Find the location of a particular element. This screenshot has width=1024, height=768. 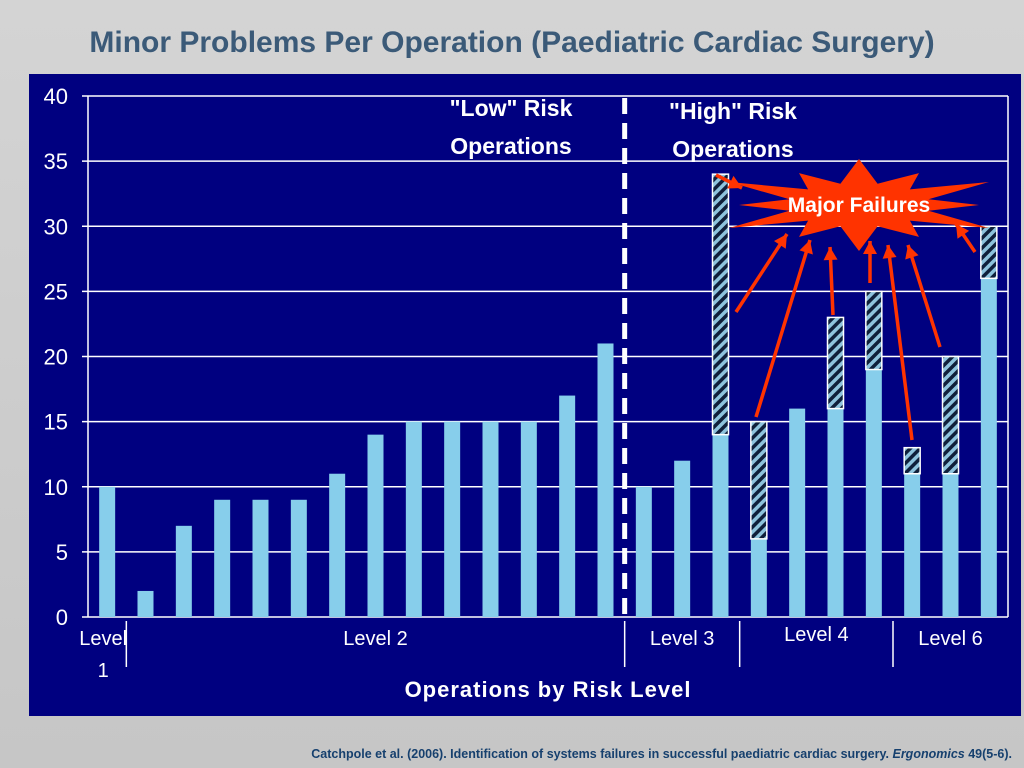

x-axis-title: Operations by Risk Level is located at coordinates (548, 689).